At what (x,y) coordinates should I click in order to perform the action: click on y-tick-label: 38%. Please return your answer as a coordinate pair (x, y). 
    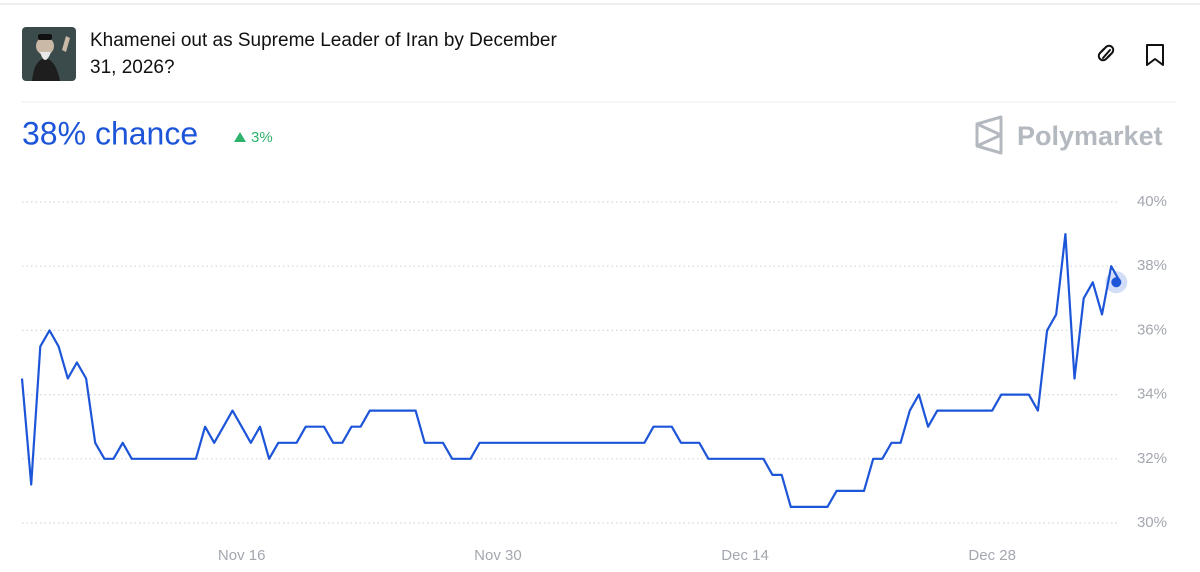
    Looking at the image, I should click on (1152, 265).